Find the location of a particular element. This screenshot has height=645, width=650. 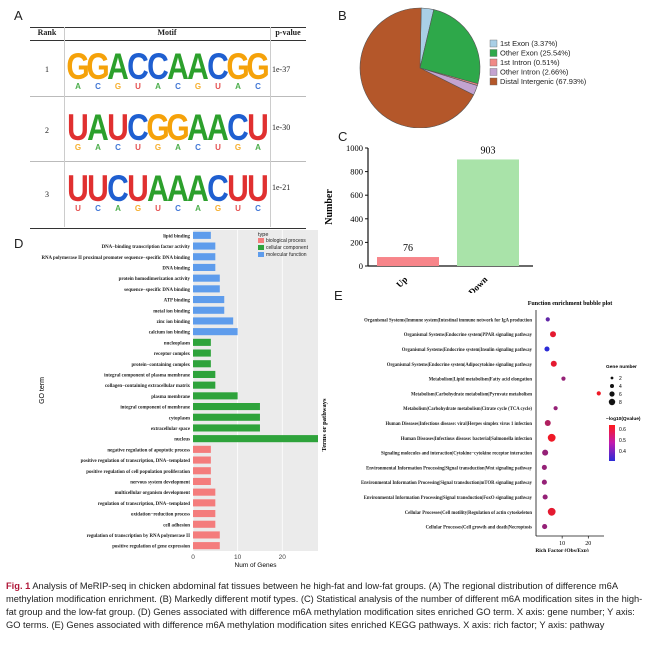

motif-logo-1: GA GC AG CU CA AC AG CU GA GC is located at coordinates (167, 68).